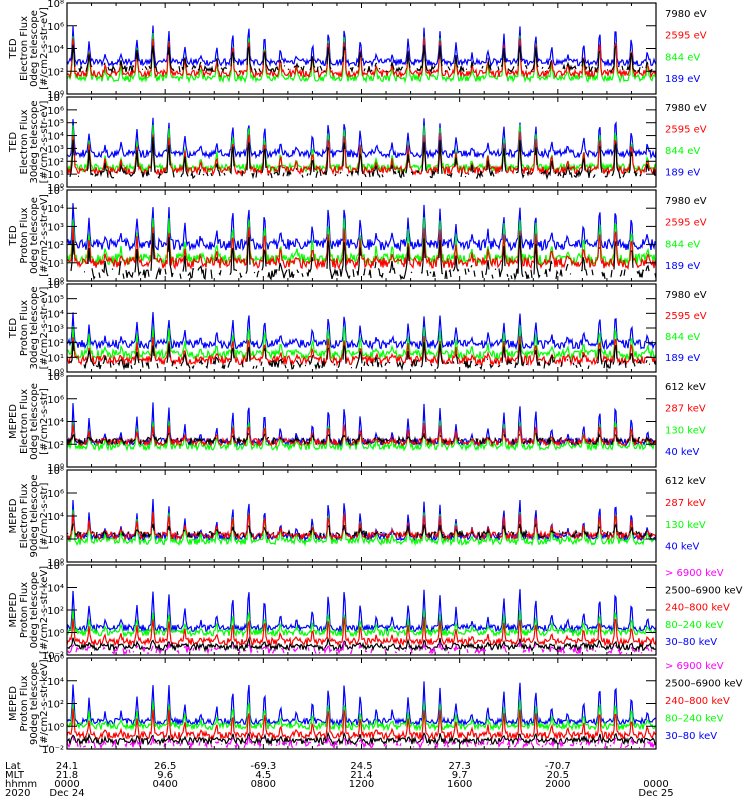  What do you see at coordinates (704, 684) in the screenshot?
I see `panel-8-legend-2: 2500–6900 keV` at bounding box center [704, 684].